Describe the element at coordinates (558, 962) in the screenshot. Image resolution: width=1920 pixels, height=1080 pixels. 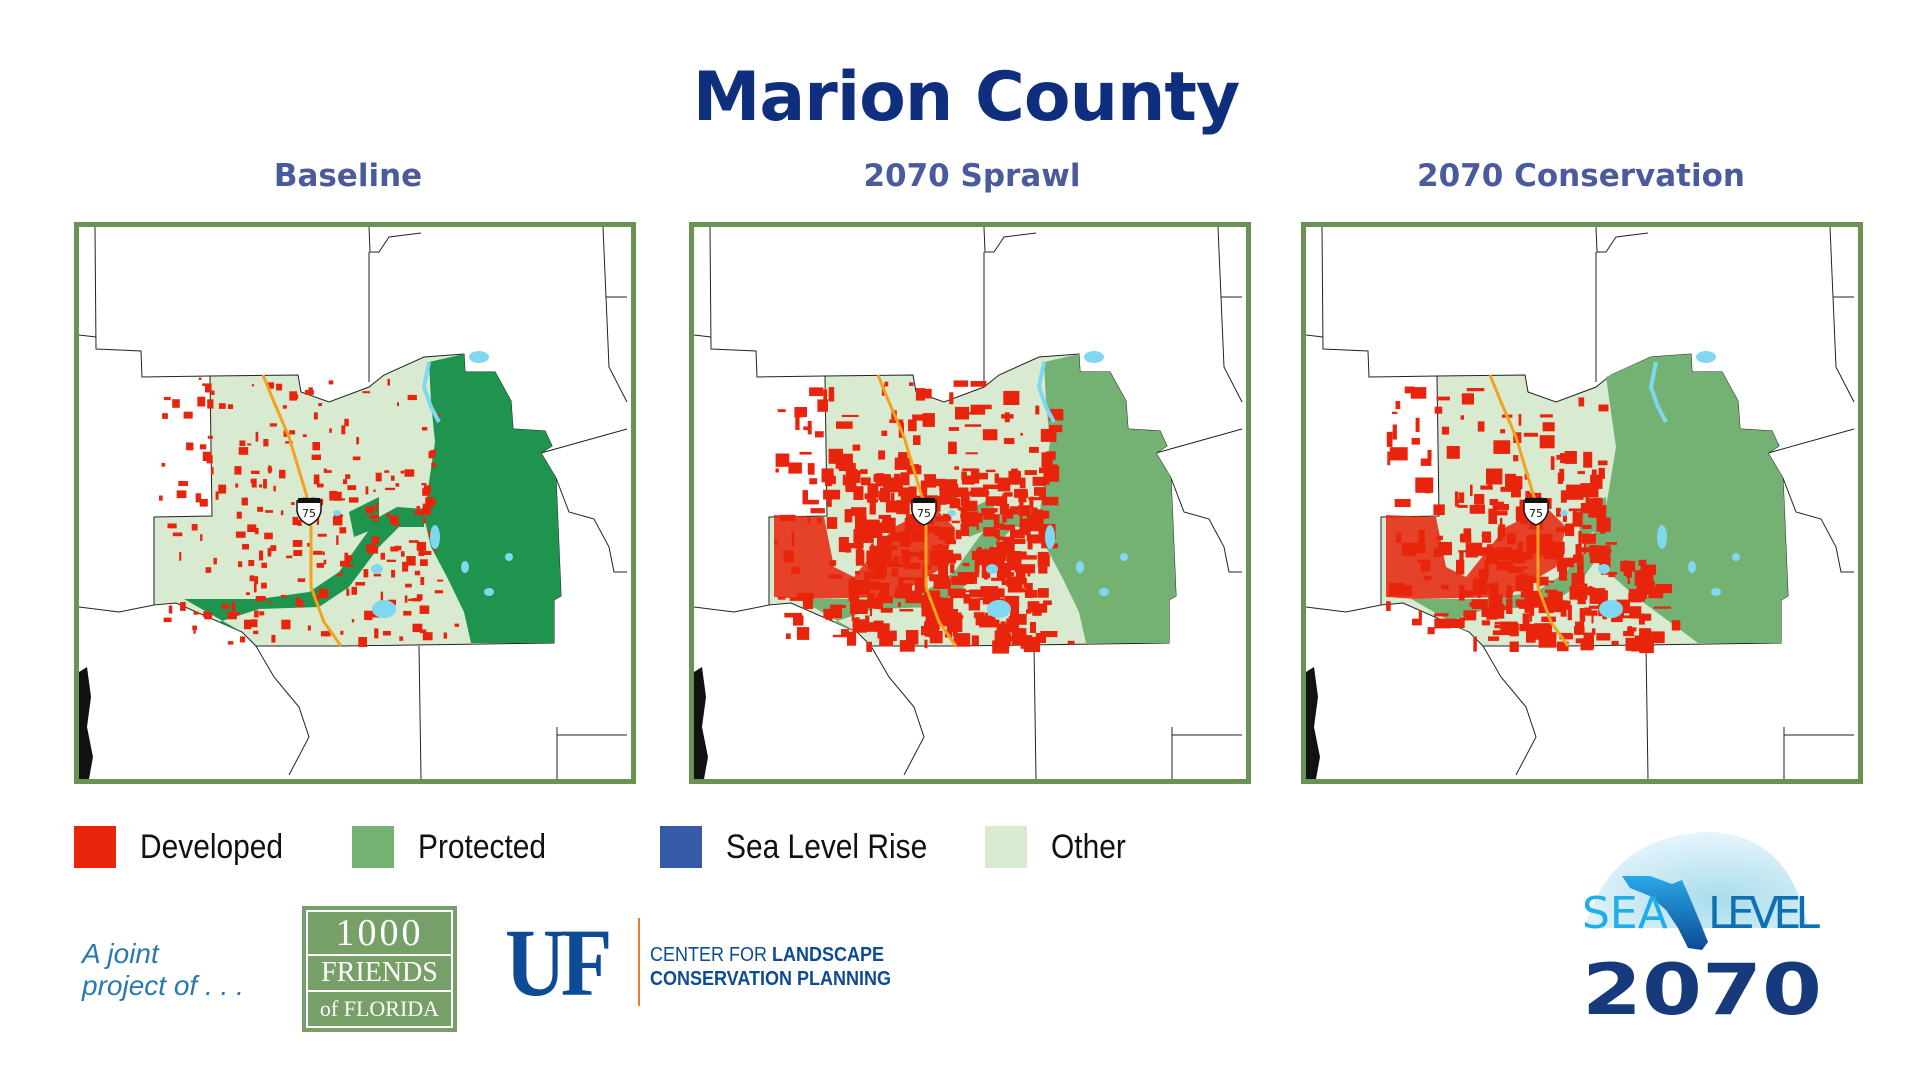
I see `uf-logo: UF` at that location.